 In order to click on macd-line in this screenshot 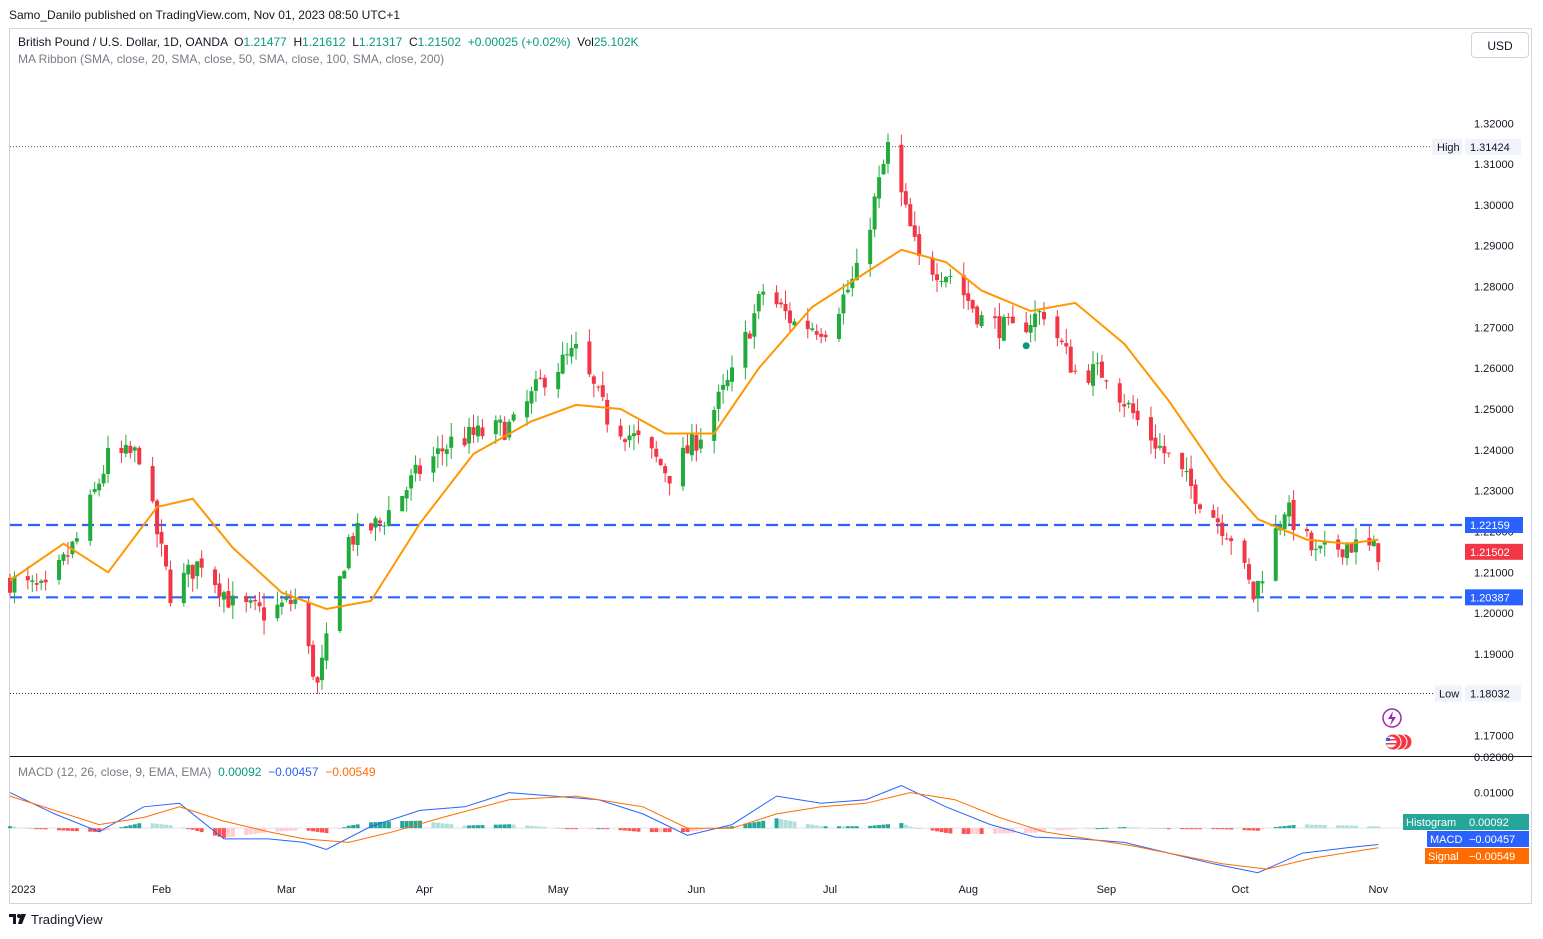, I will do `click(694, 829)`.